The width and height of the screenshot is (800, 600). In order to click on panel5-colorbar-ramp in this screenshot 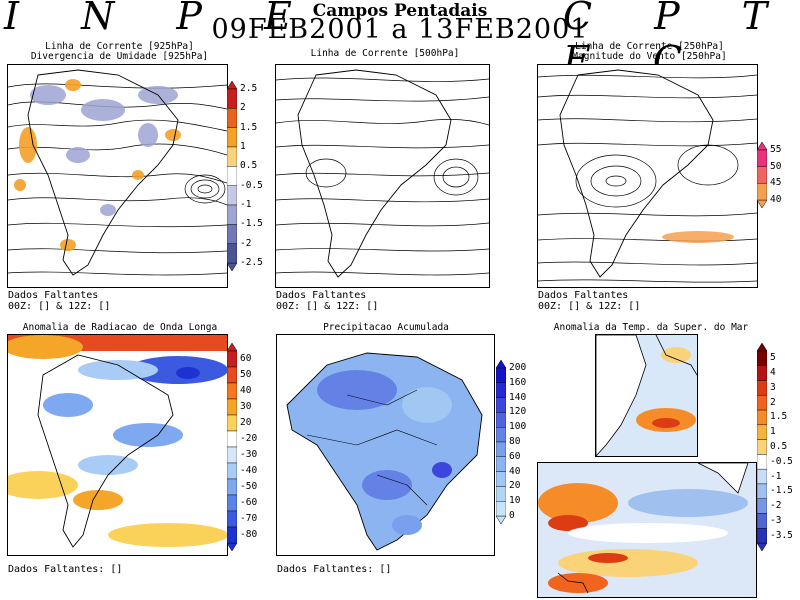, I will do `click(501, 442)`.